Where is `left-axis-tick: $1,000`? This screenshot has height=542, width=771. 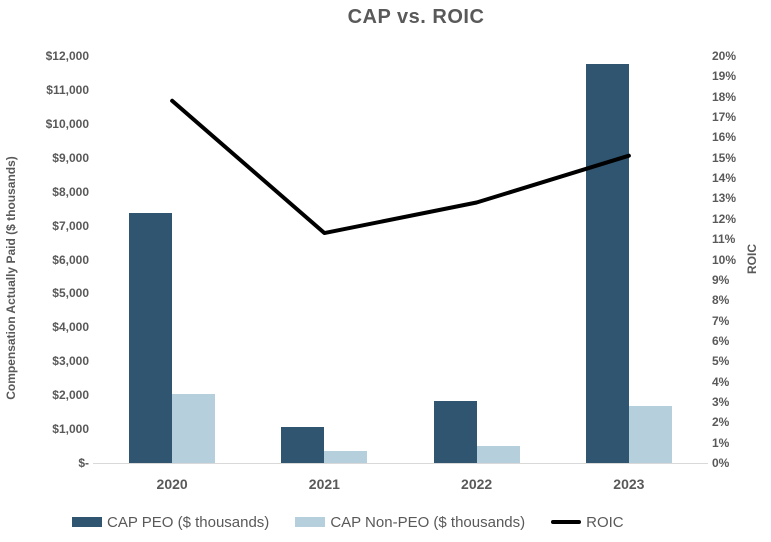
left-axis-tick: $1,000 is located at coordinates (70, 429).